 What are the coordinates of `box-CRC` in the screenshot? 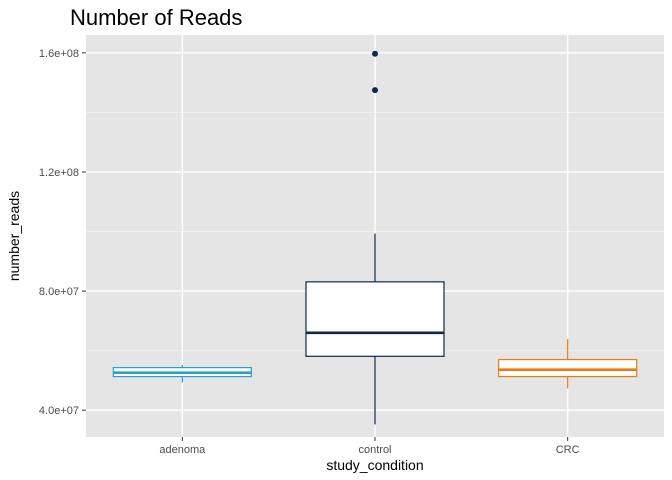 It's located at (568, 364).